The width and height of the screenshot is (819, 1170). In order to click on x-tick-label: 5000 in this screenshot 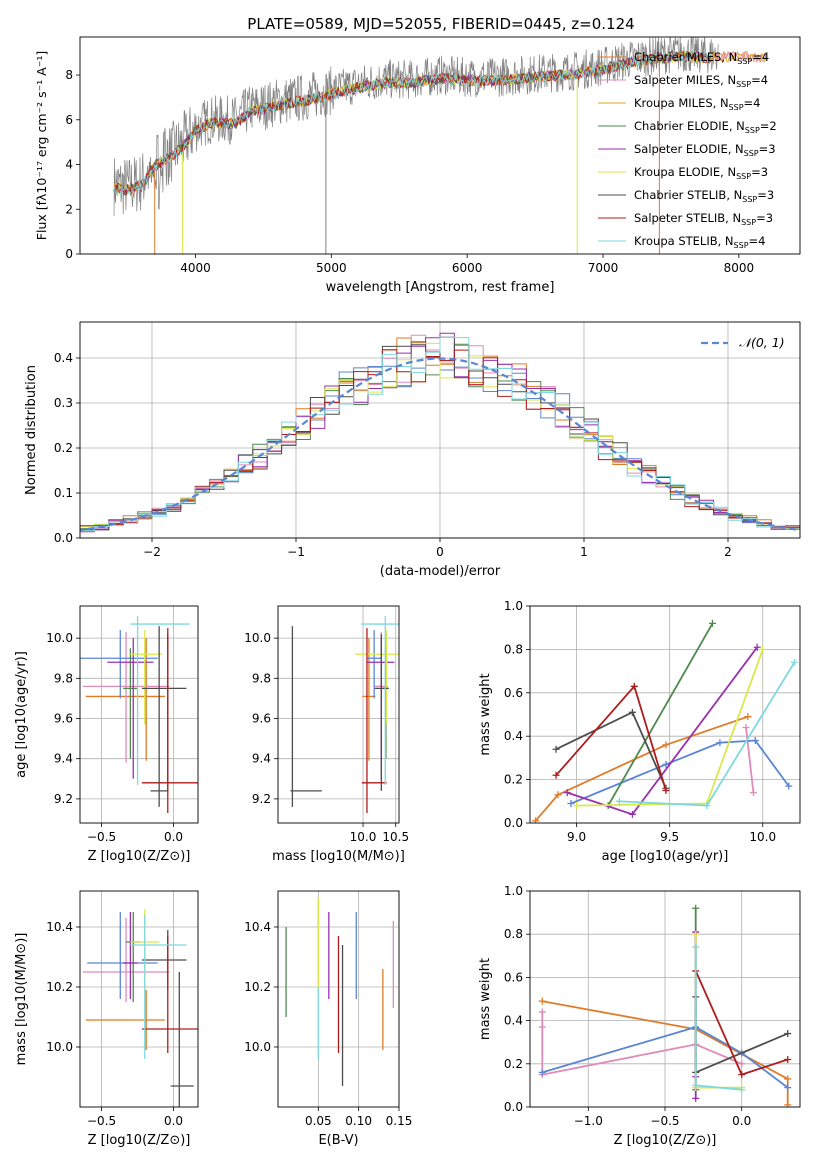, I will do `click(331, 268)`.